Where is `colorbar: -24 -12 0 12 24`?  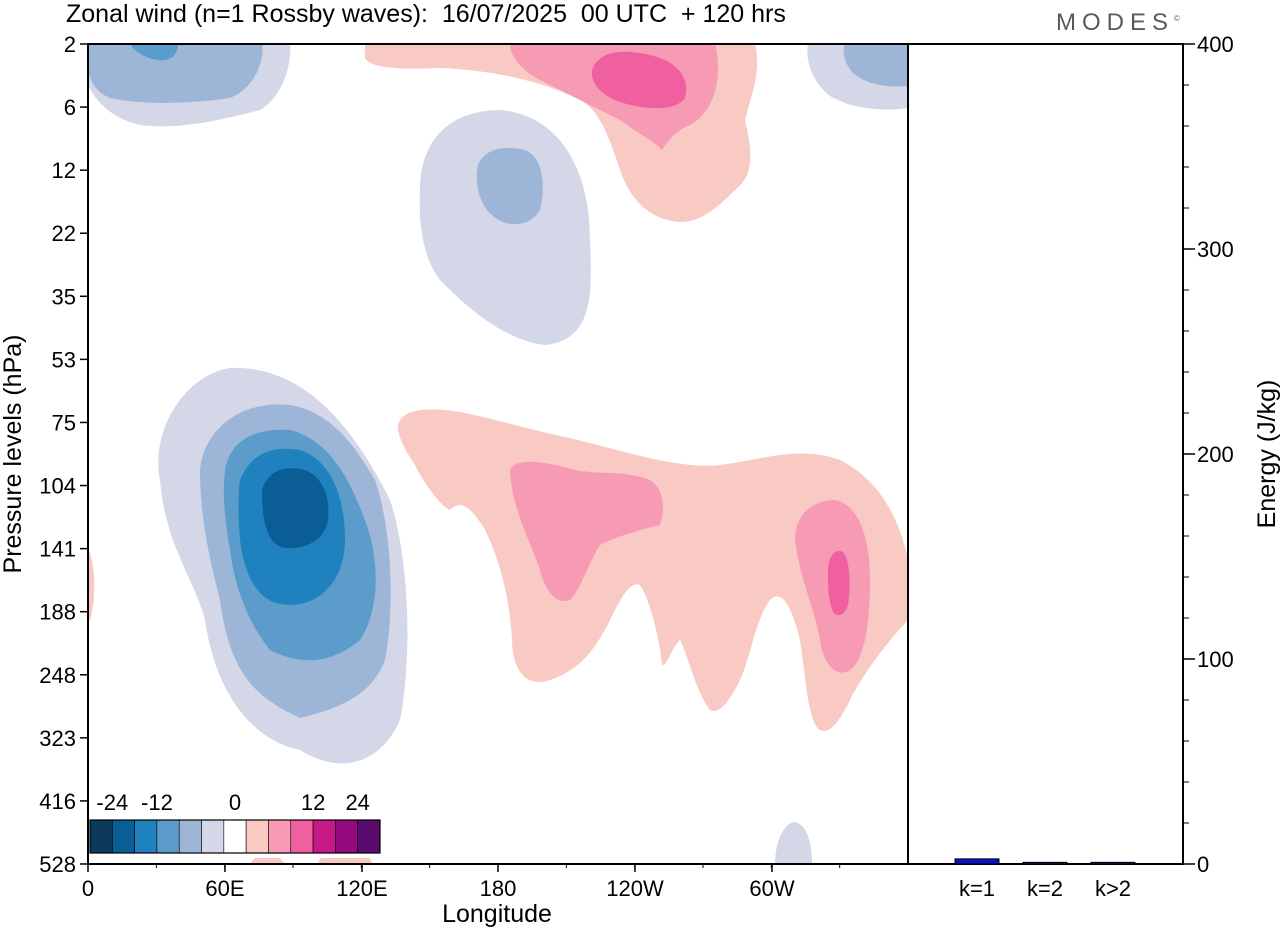 colorbar: -24 -12 0 12 24 is located at coordinates (235, 822).